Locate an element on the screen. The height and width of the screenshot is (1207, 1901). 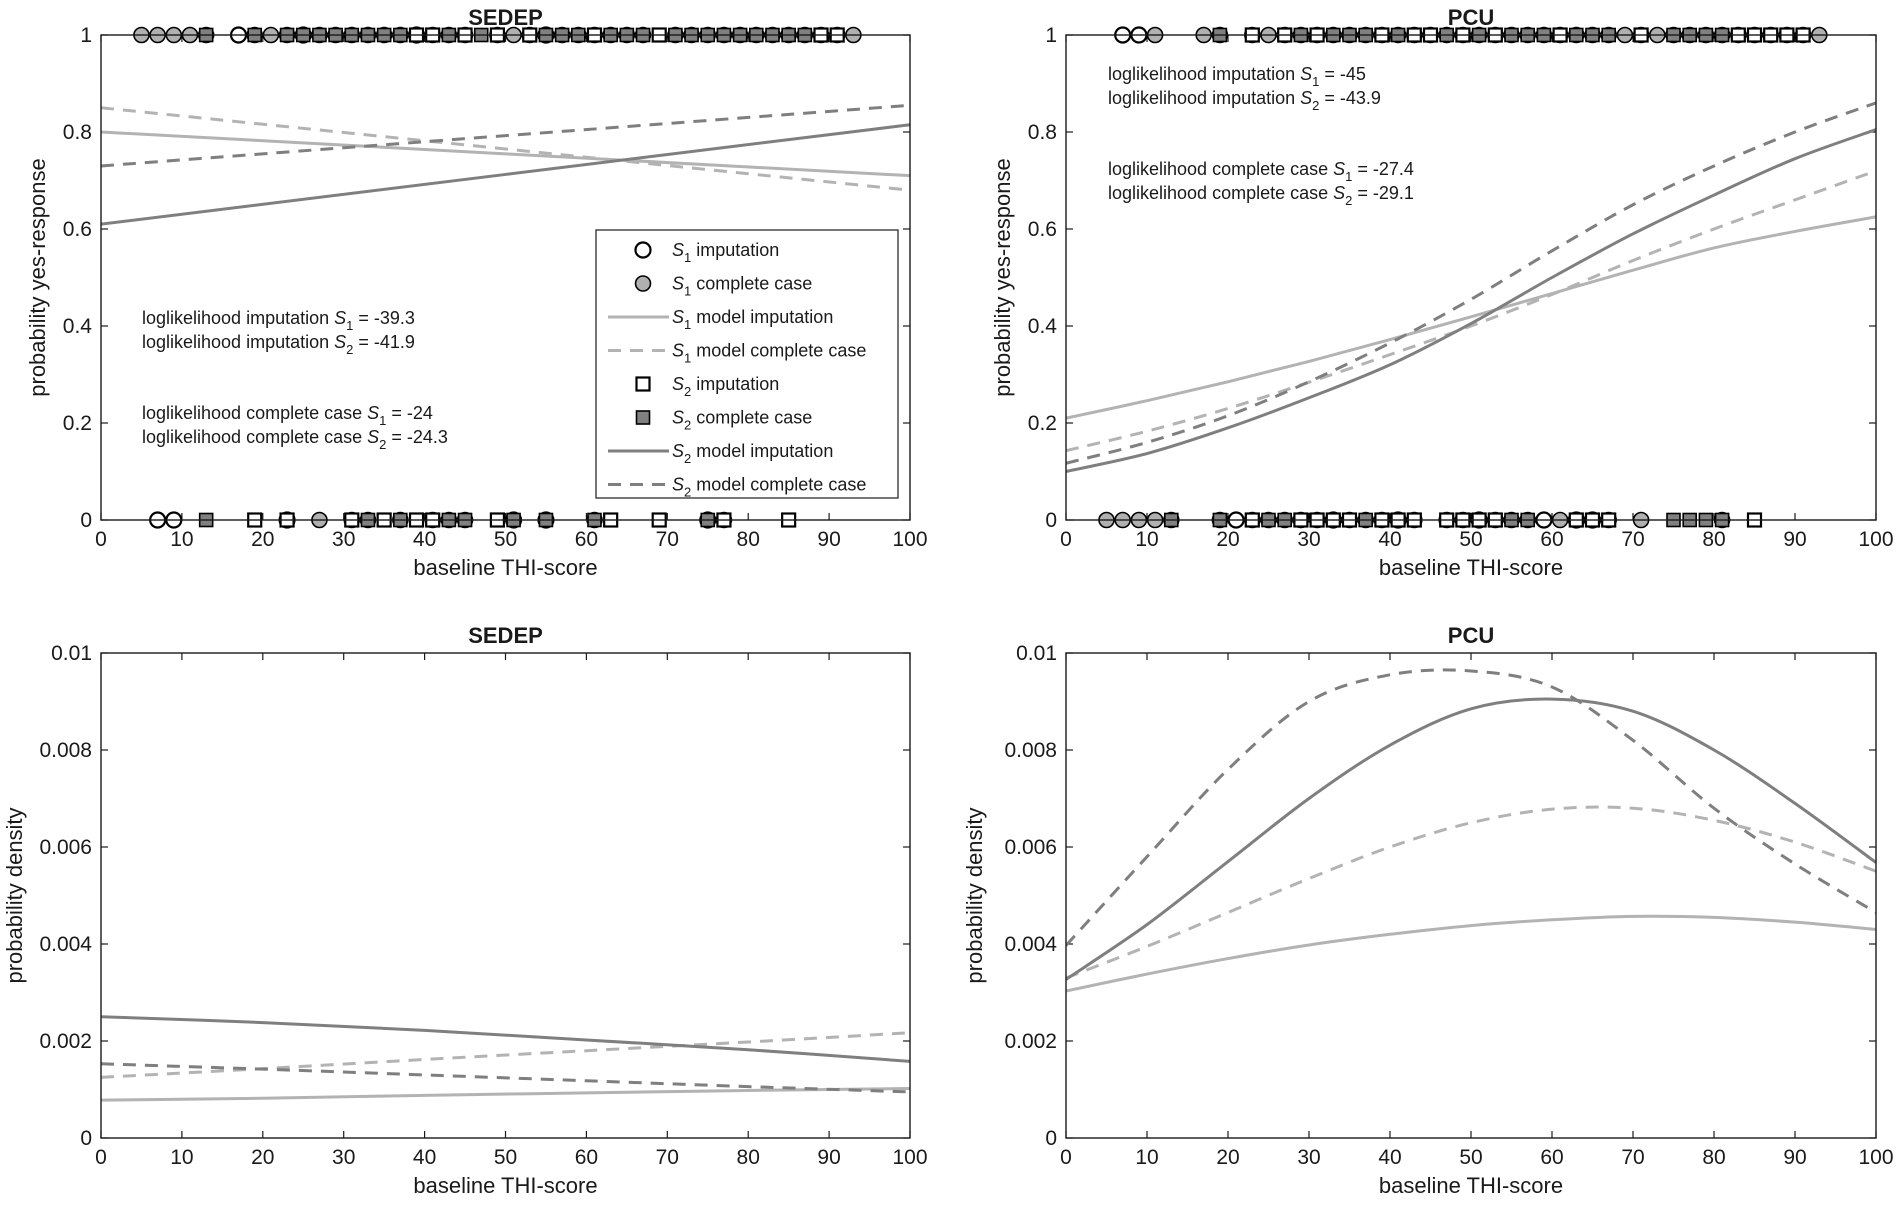
y-tick-label: 0.2 is located at coordinates (1042, 423).